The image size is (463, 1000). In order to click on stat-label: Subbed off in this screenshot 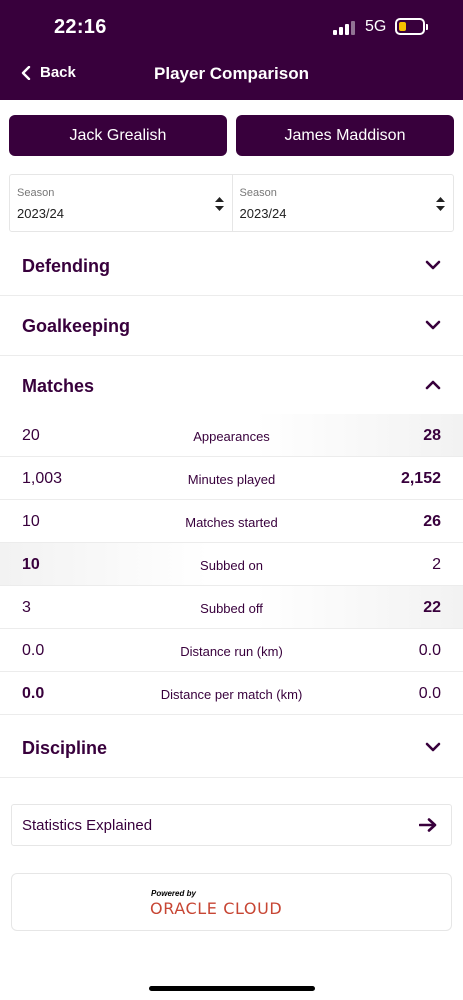, I will do `click(231, 608)`.